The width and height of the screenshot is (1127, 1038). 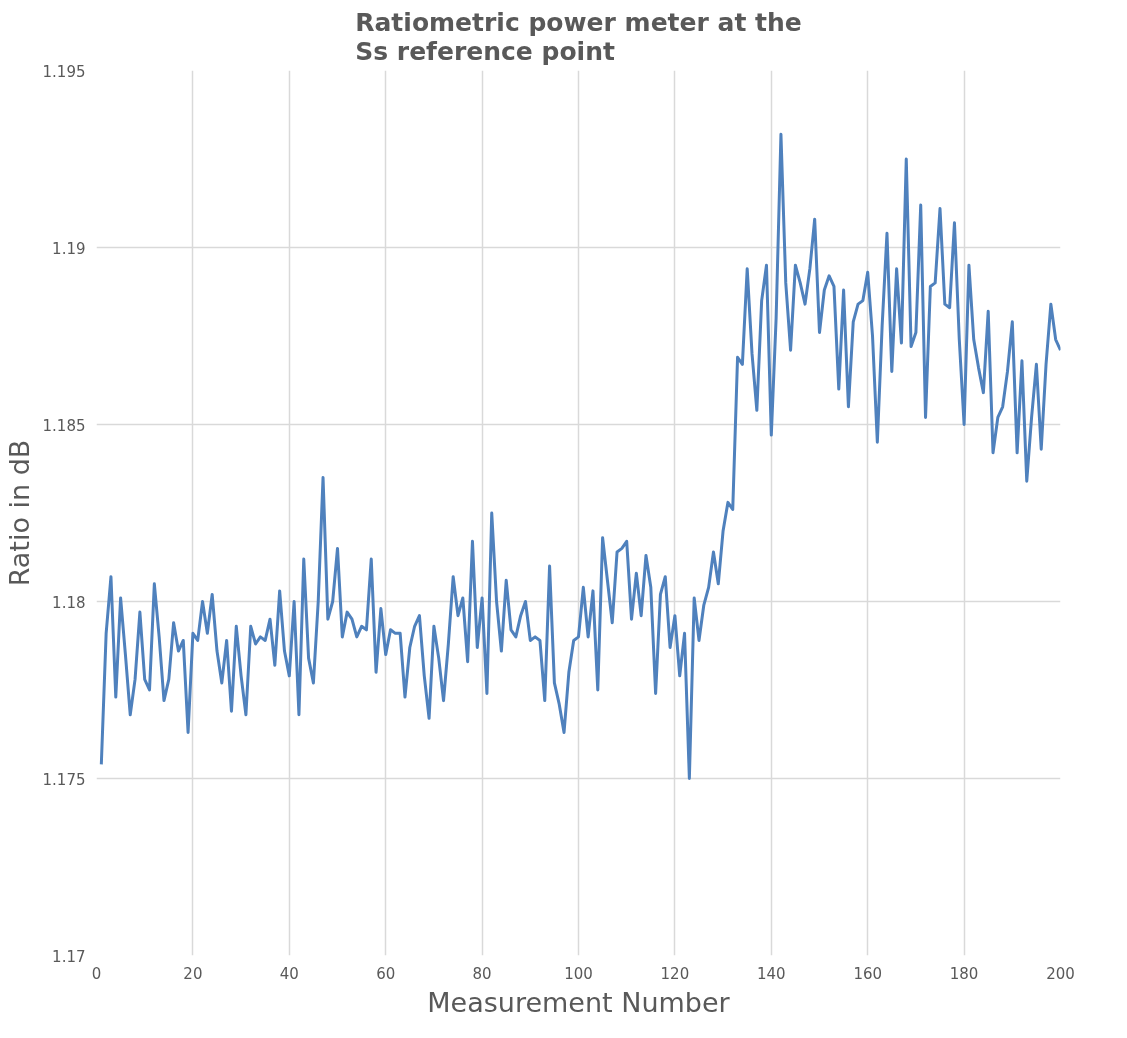 What do you see at coordinates (64, 425) in the screenshot?
I see `y-tick-label: 1.185` at bounding box center [64, 425].